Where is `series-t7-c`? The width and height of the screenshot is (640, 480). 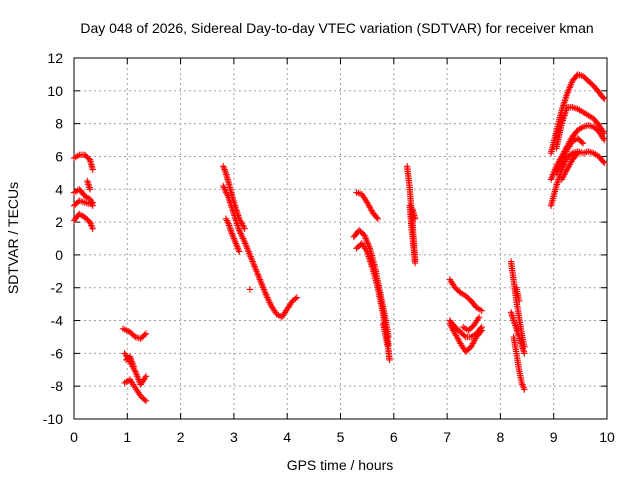 series-t7-c is located at coordinates (465, 329).